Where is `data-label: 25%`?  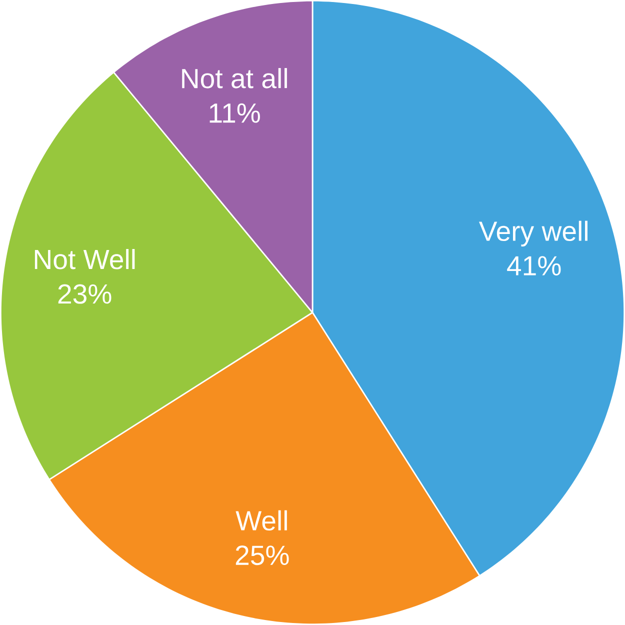 data-label: 25% is located at coordinates (262, 556).